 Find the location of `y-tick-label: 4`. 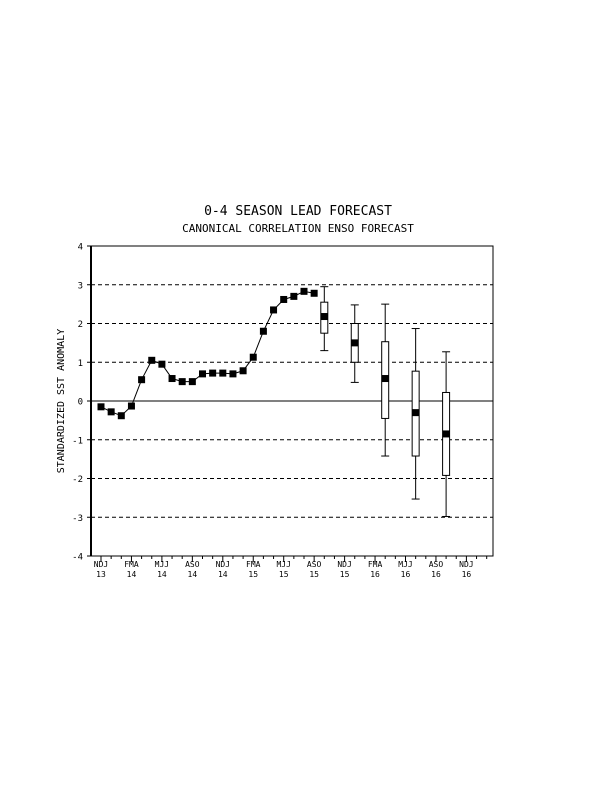

y-tick-label: 4 is located at coordinates (80, 248).